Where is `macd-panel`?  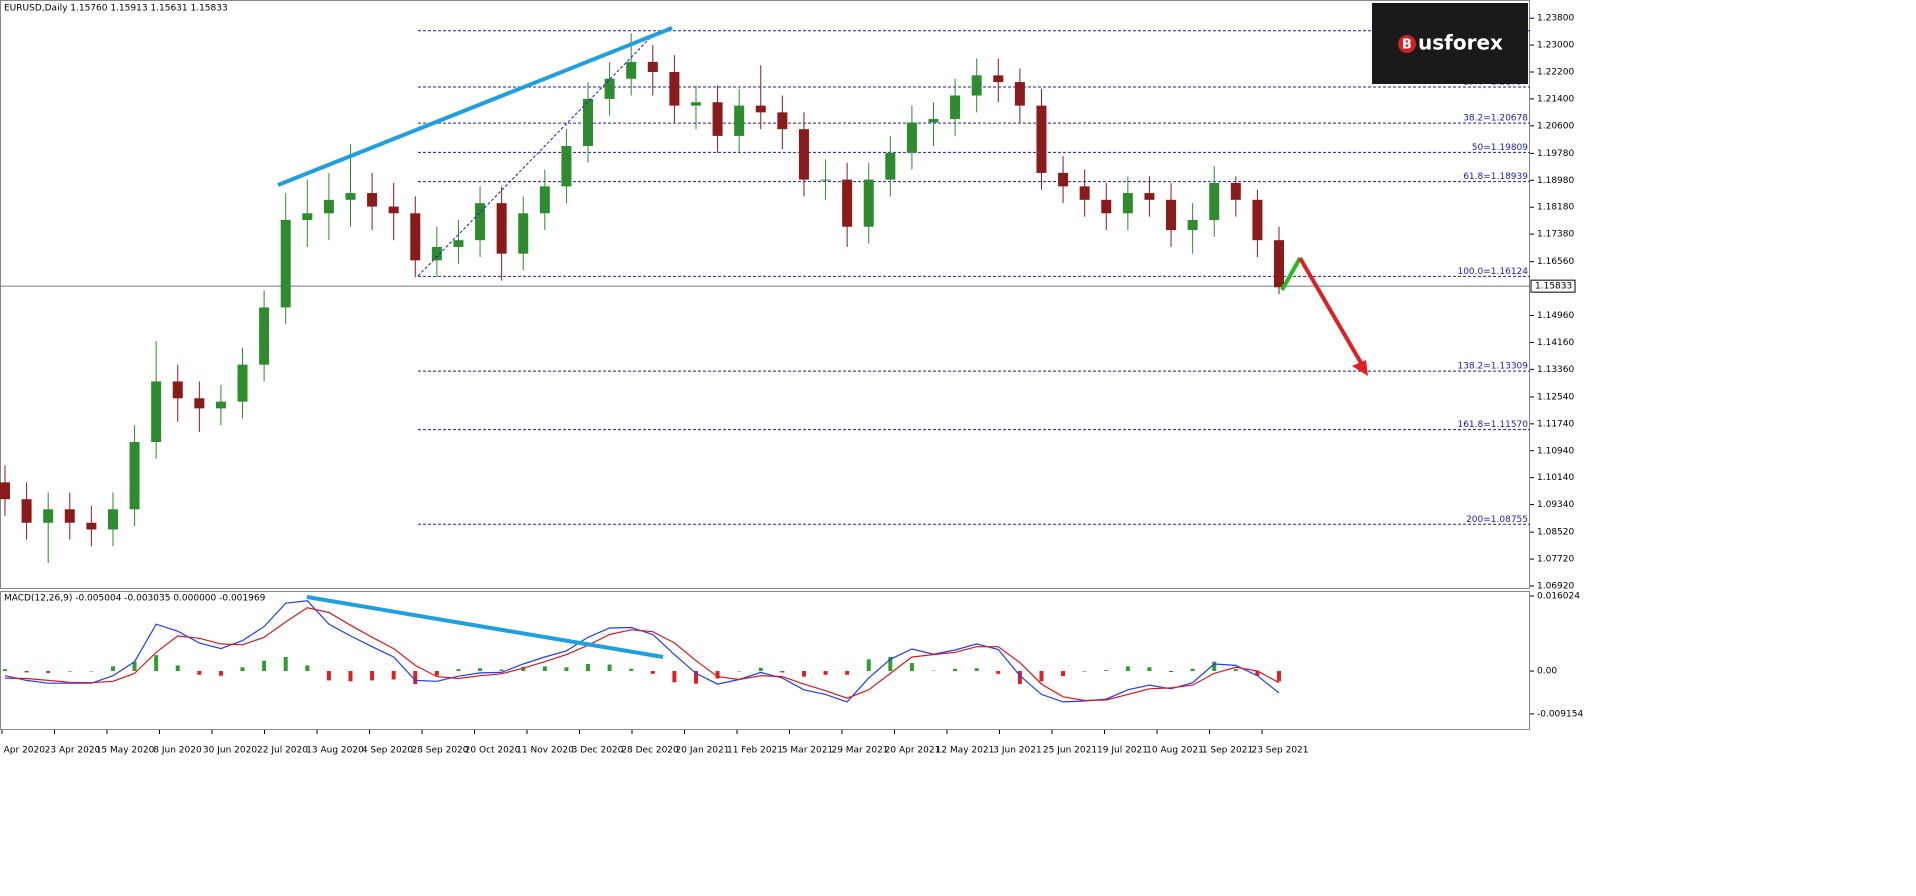
macd-panel is located at coordinates (765, 660).